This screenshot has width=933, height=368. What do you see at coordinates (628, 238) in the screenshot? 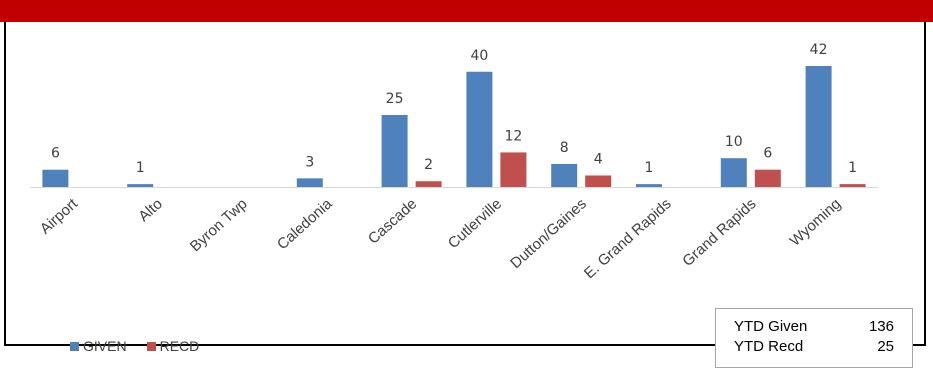
I see `x-tick-label-e-grand-rapids: E. Grand Rapids` at bounding box center [628, 238].